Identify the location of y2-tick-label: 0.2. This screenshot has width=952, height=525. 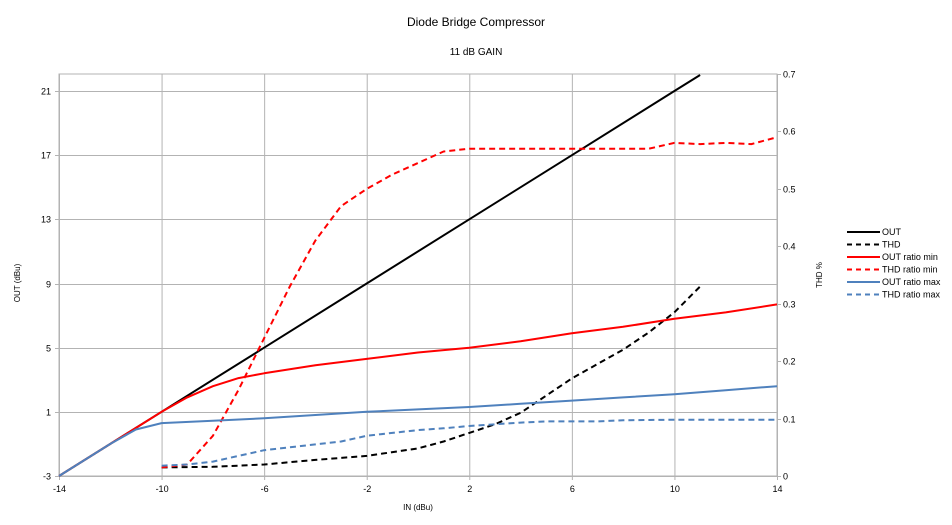
(789, 362).